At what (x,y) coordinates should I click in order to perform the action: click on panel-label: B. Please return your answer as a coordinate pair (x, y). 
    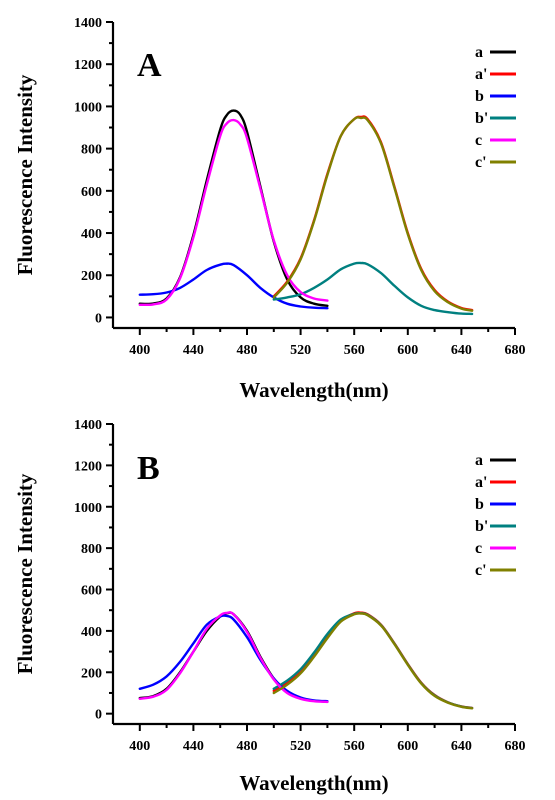
    Looking at the image, I should click on (148, 468).